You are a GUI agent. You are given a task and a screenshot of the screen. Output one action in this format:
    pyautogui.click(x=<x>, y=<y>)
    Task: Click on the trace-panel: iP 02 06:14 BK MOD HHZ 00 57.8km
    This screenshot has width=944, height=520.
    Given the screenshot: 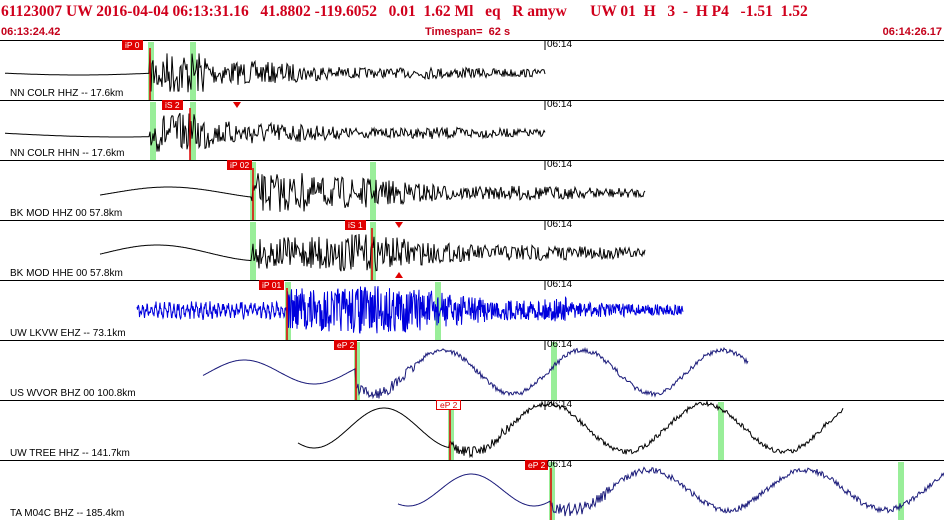 What is the action you would take?
    pyautogui.click(x=472, y=189)
    